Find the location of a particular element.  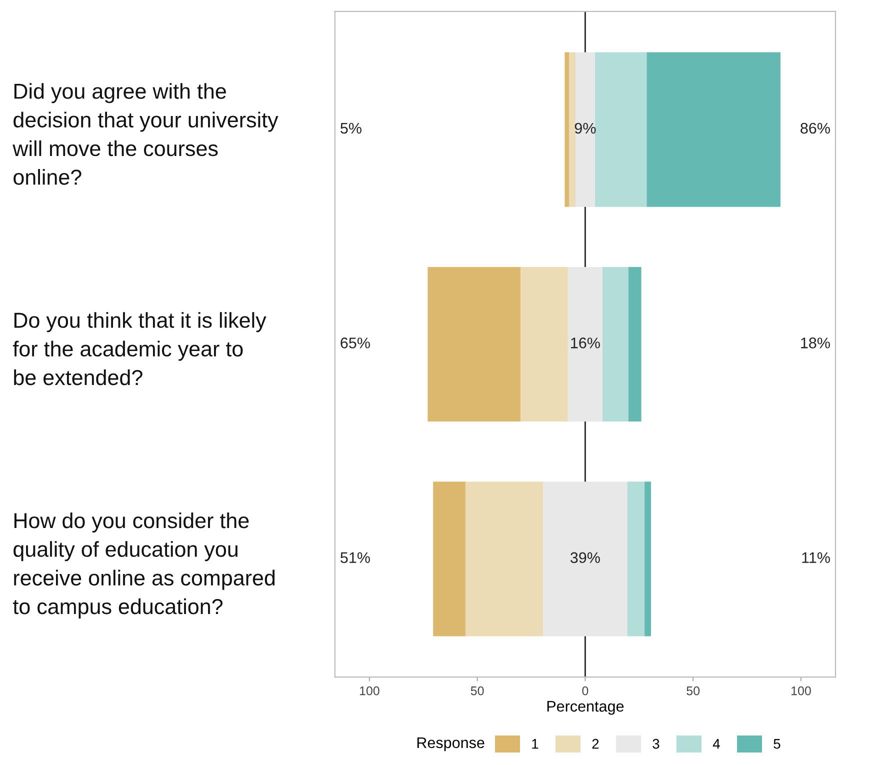

y-tick-label: Did you agree with the decision that your university will move the courses online? is located at coordinates (145, 134).